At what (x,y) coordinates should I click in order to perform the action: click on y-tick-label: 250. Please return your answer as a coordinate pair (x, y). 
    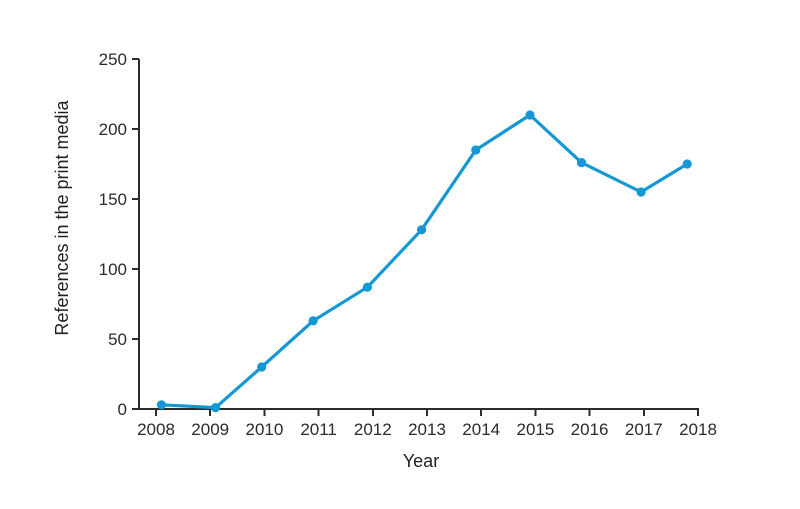
    Looking at the image, I should click on (113, 59).